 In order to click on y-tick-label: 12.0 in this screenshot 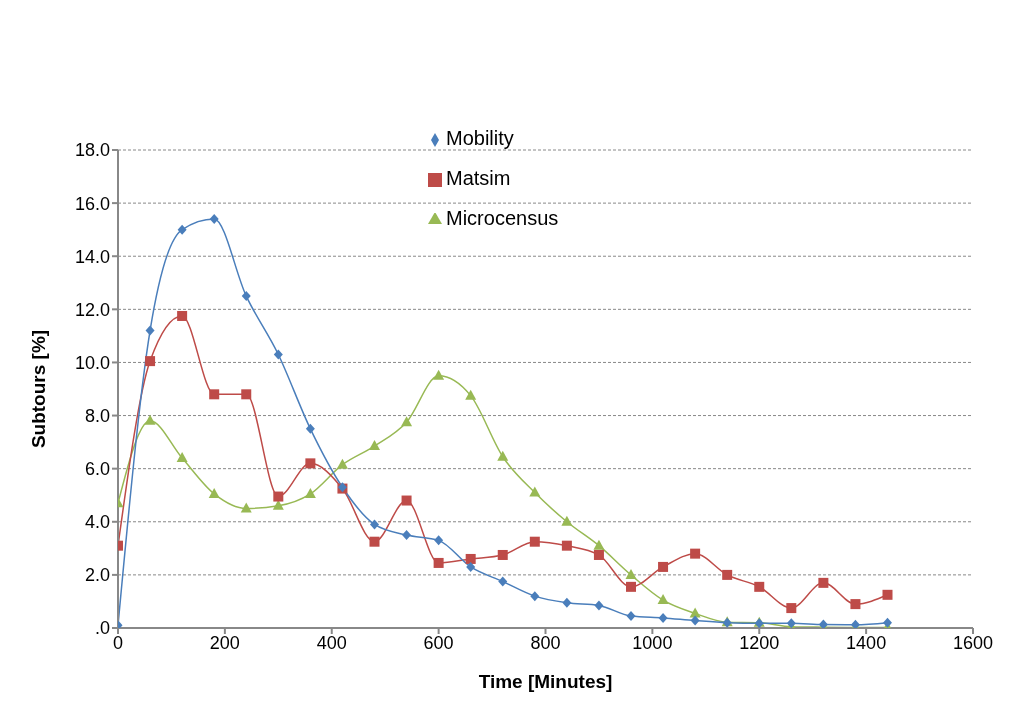, I will do `click(92, 309)`.